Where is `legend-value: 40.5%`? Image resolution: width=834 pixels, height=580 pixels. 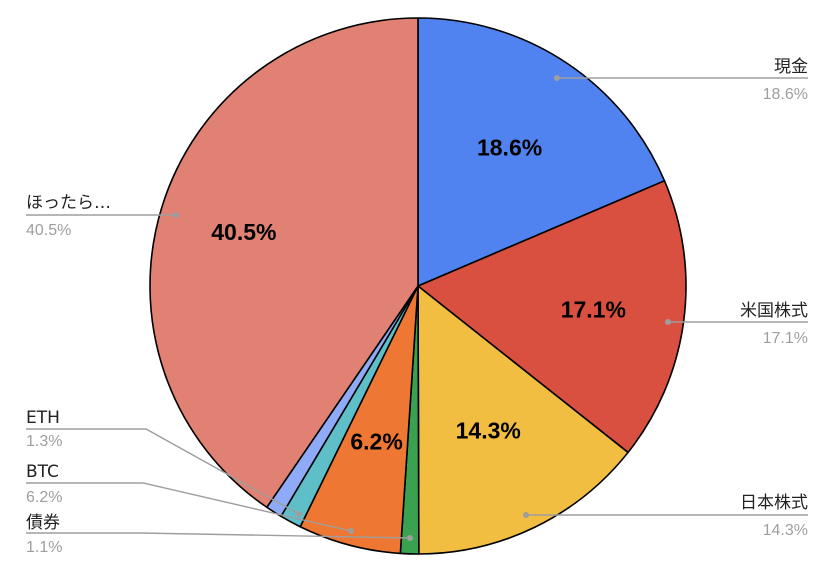
legend-value: 40.5% is located at coordinates (48, 230).